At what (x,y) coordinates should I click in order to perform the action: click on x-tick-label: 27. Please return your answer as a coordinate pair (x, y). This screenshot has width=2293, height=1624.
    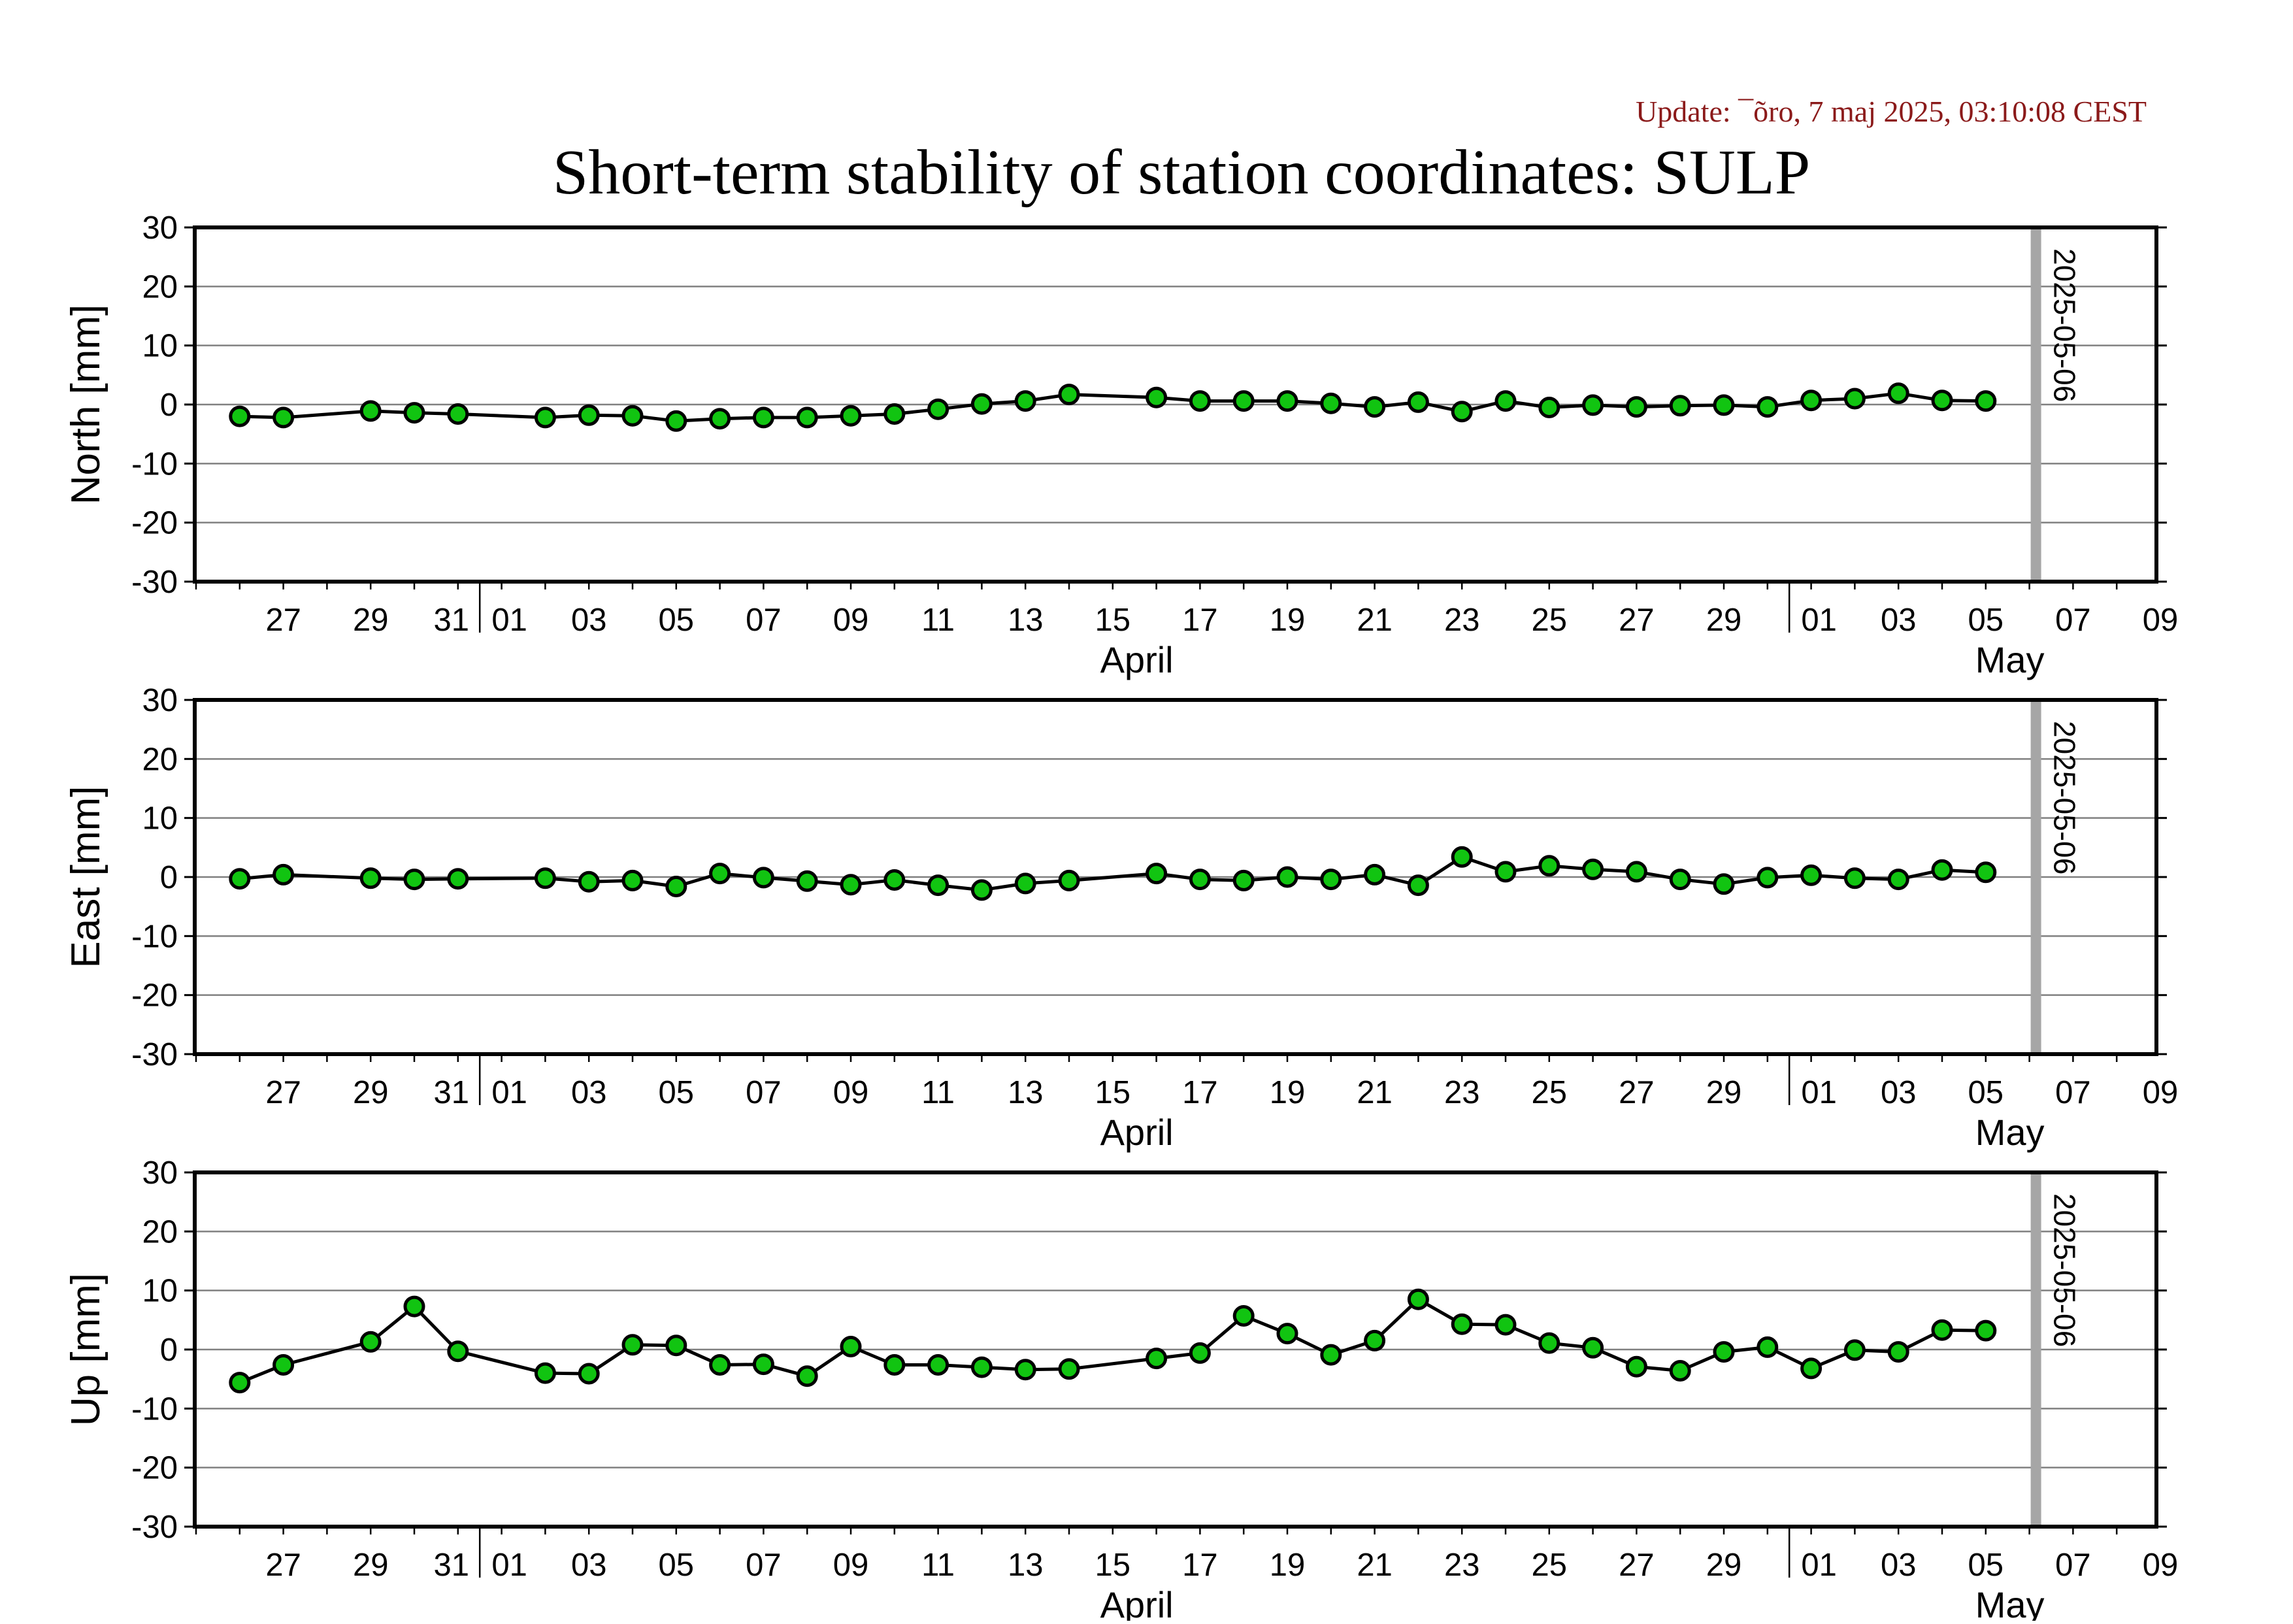
    Looking at the image, I should click on (283, 620).